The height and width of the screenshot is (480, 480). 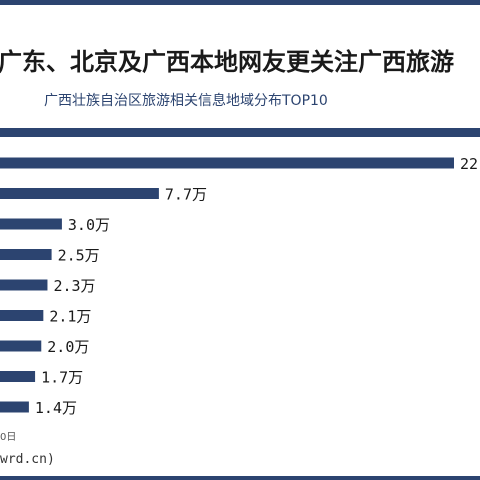 I want to click on source-site: wrd.cn), so click(x=27, y=459).